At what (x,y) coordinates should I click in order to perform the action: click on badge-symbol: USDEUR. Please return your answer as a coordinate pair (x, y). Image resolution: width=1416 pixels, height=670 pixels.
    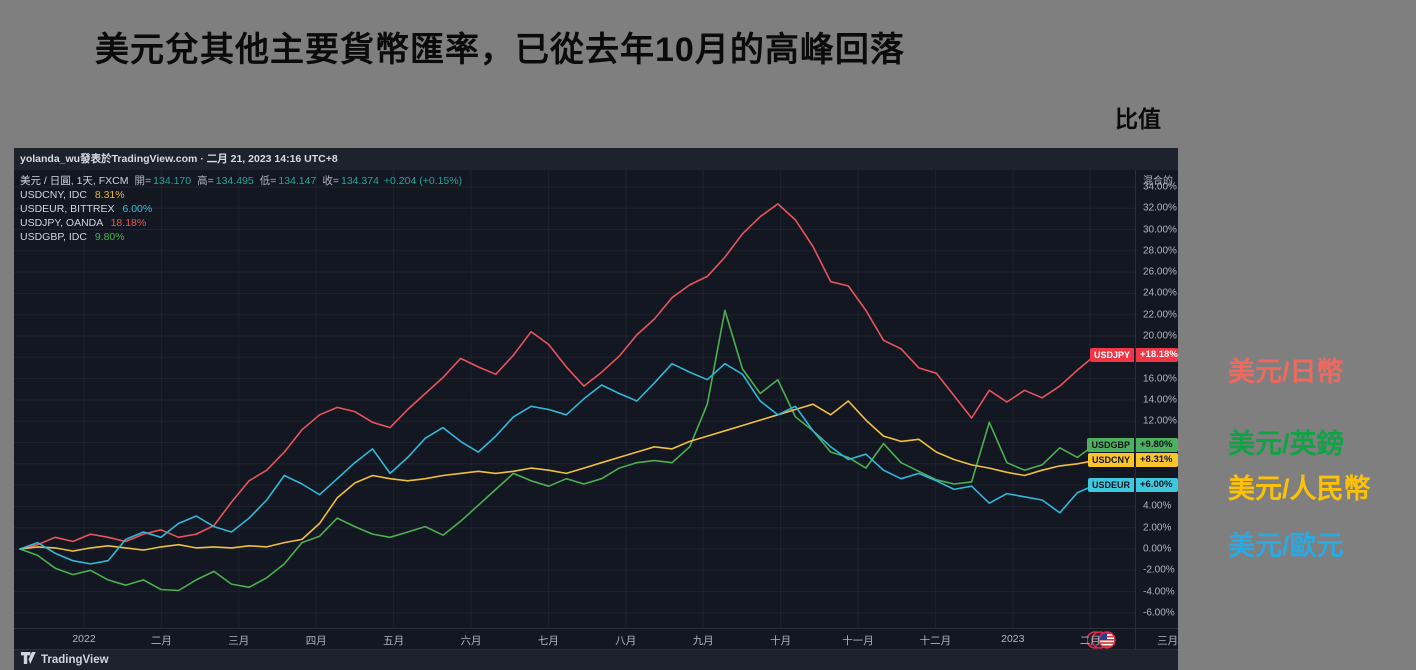
    Looking at the image, I should click on (1110, 485).